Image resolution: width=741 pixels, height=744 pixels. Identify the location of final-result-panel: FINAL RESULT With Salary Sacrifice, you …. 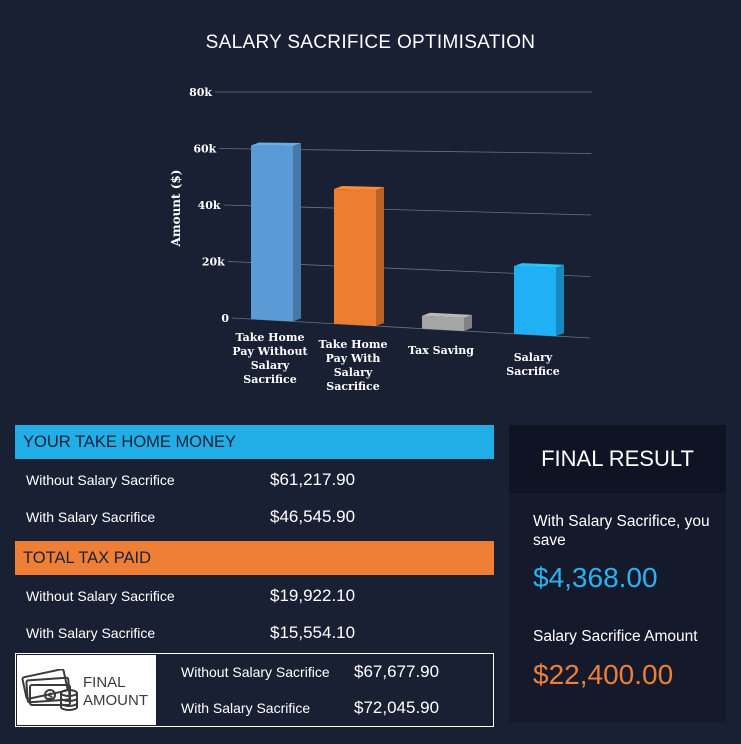
(617, 574).